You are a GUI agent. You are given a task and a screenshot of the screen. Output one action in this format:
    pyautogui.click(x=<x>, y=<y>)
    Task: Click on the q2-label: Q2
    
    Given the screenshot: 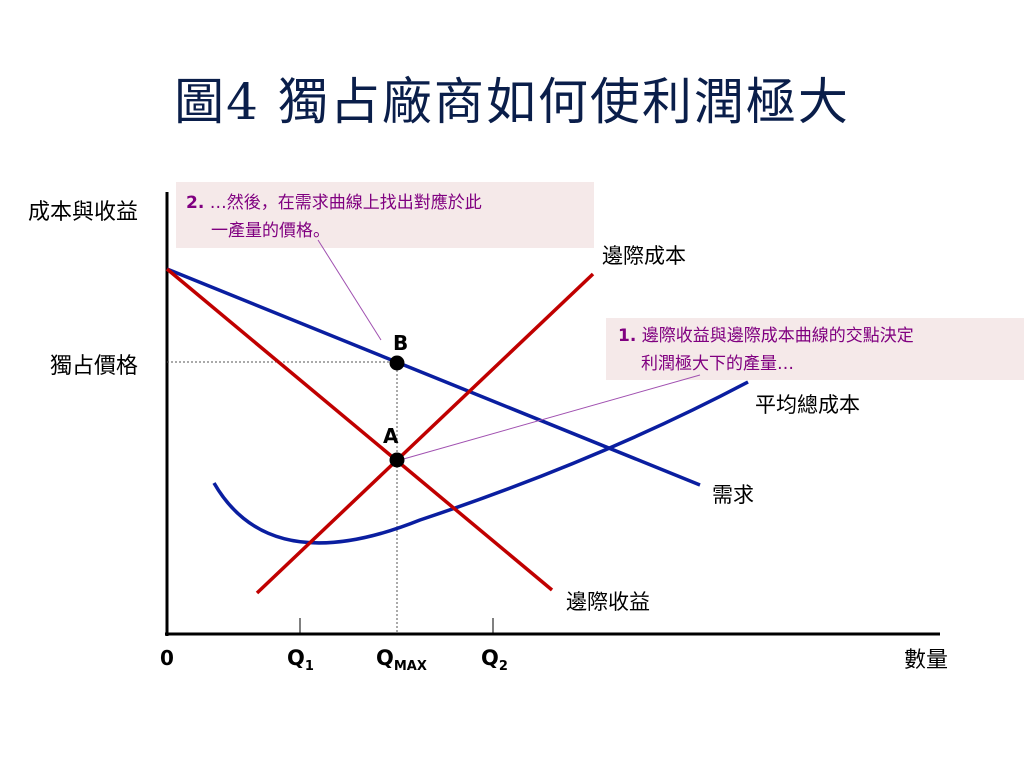 What is the action you would take?
    pyautogui.click(x=494, y=660)
    